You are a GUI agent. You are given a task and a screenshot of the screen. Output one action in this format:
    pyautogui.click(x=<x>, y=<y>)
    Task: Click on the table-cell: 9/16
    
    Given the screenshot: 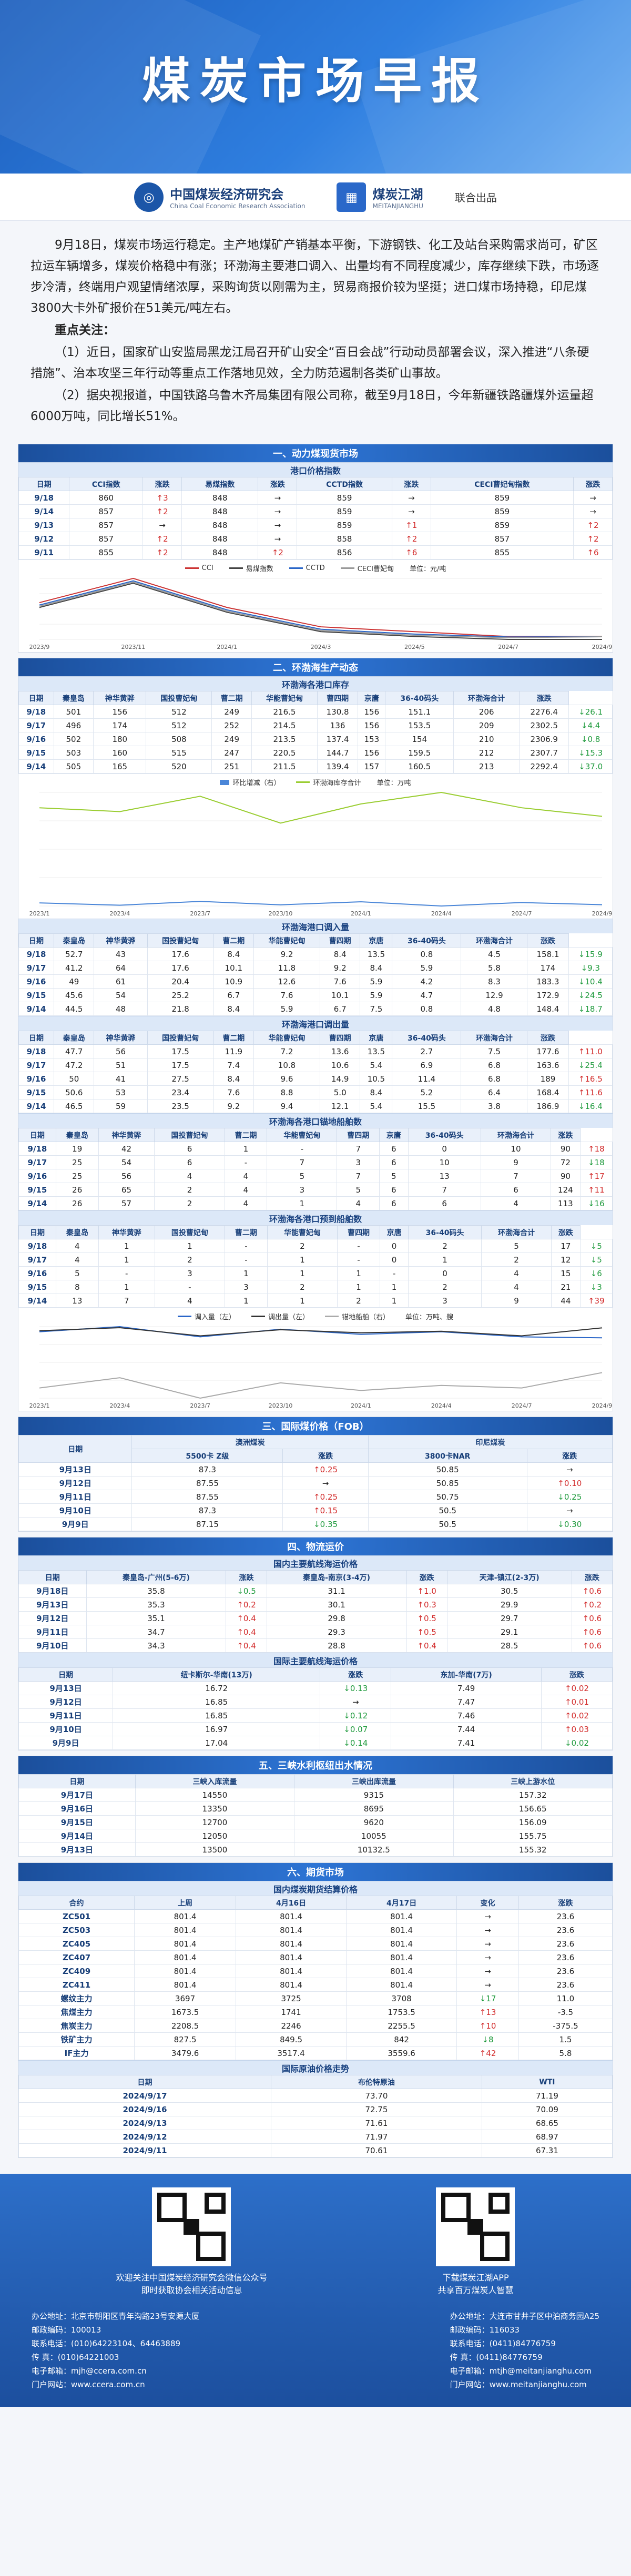 What is the action you would take?
    pyautogui.click(x=36, y=739)
    